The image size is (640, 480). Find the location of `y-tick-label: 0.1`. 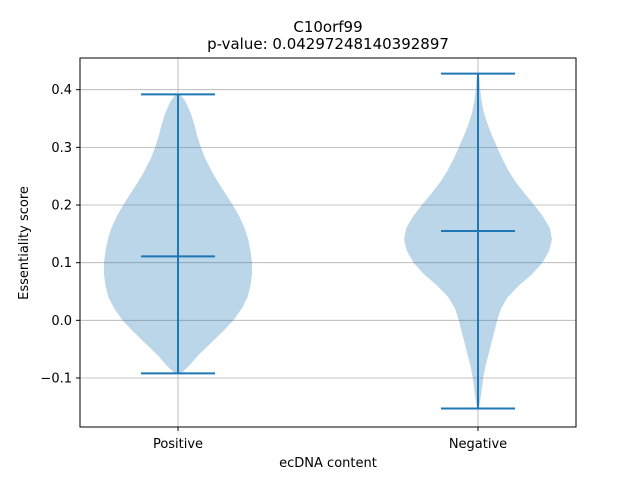

y-tick-label: 0.1 is located at coordinates (61, 263).